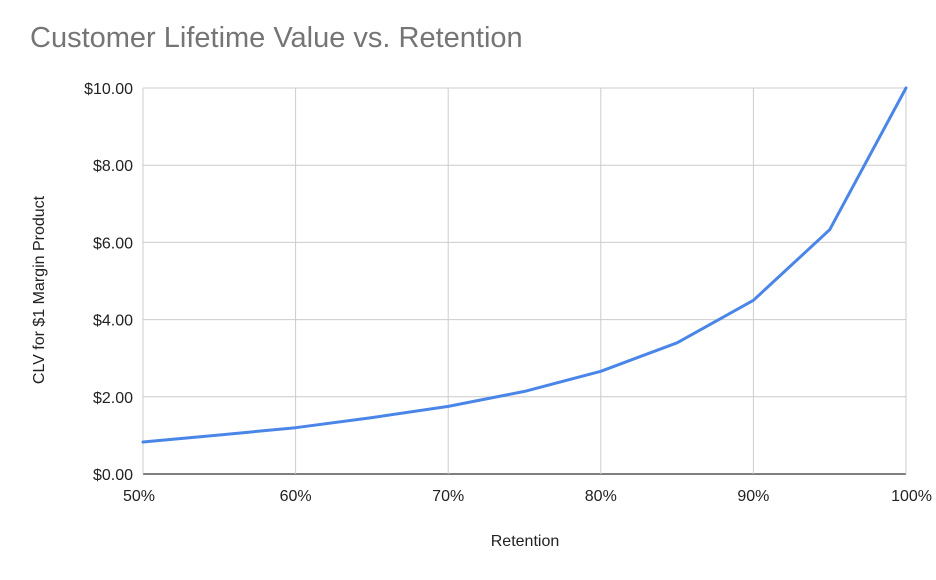  I want to click on y-axis-title: CLV for $1 Margin Product, so click(39, 289).